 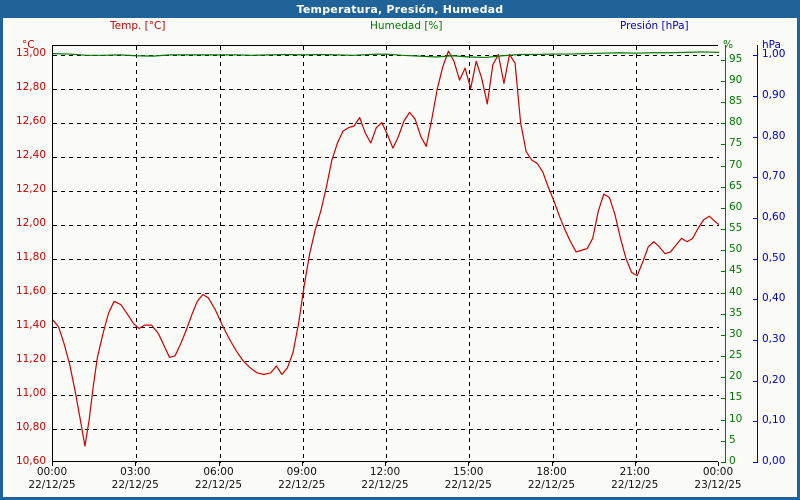 I want to click on x-tick-label: 06:00 22/12/25, so click(x=219, y=479).